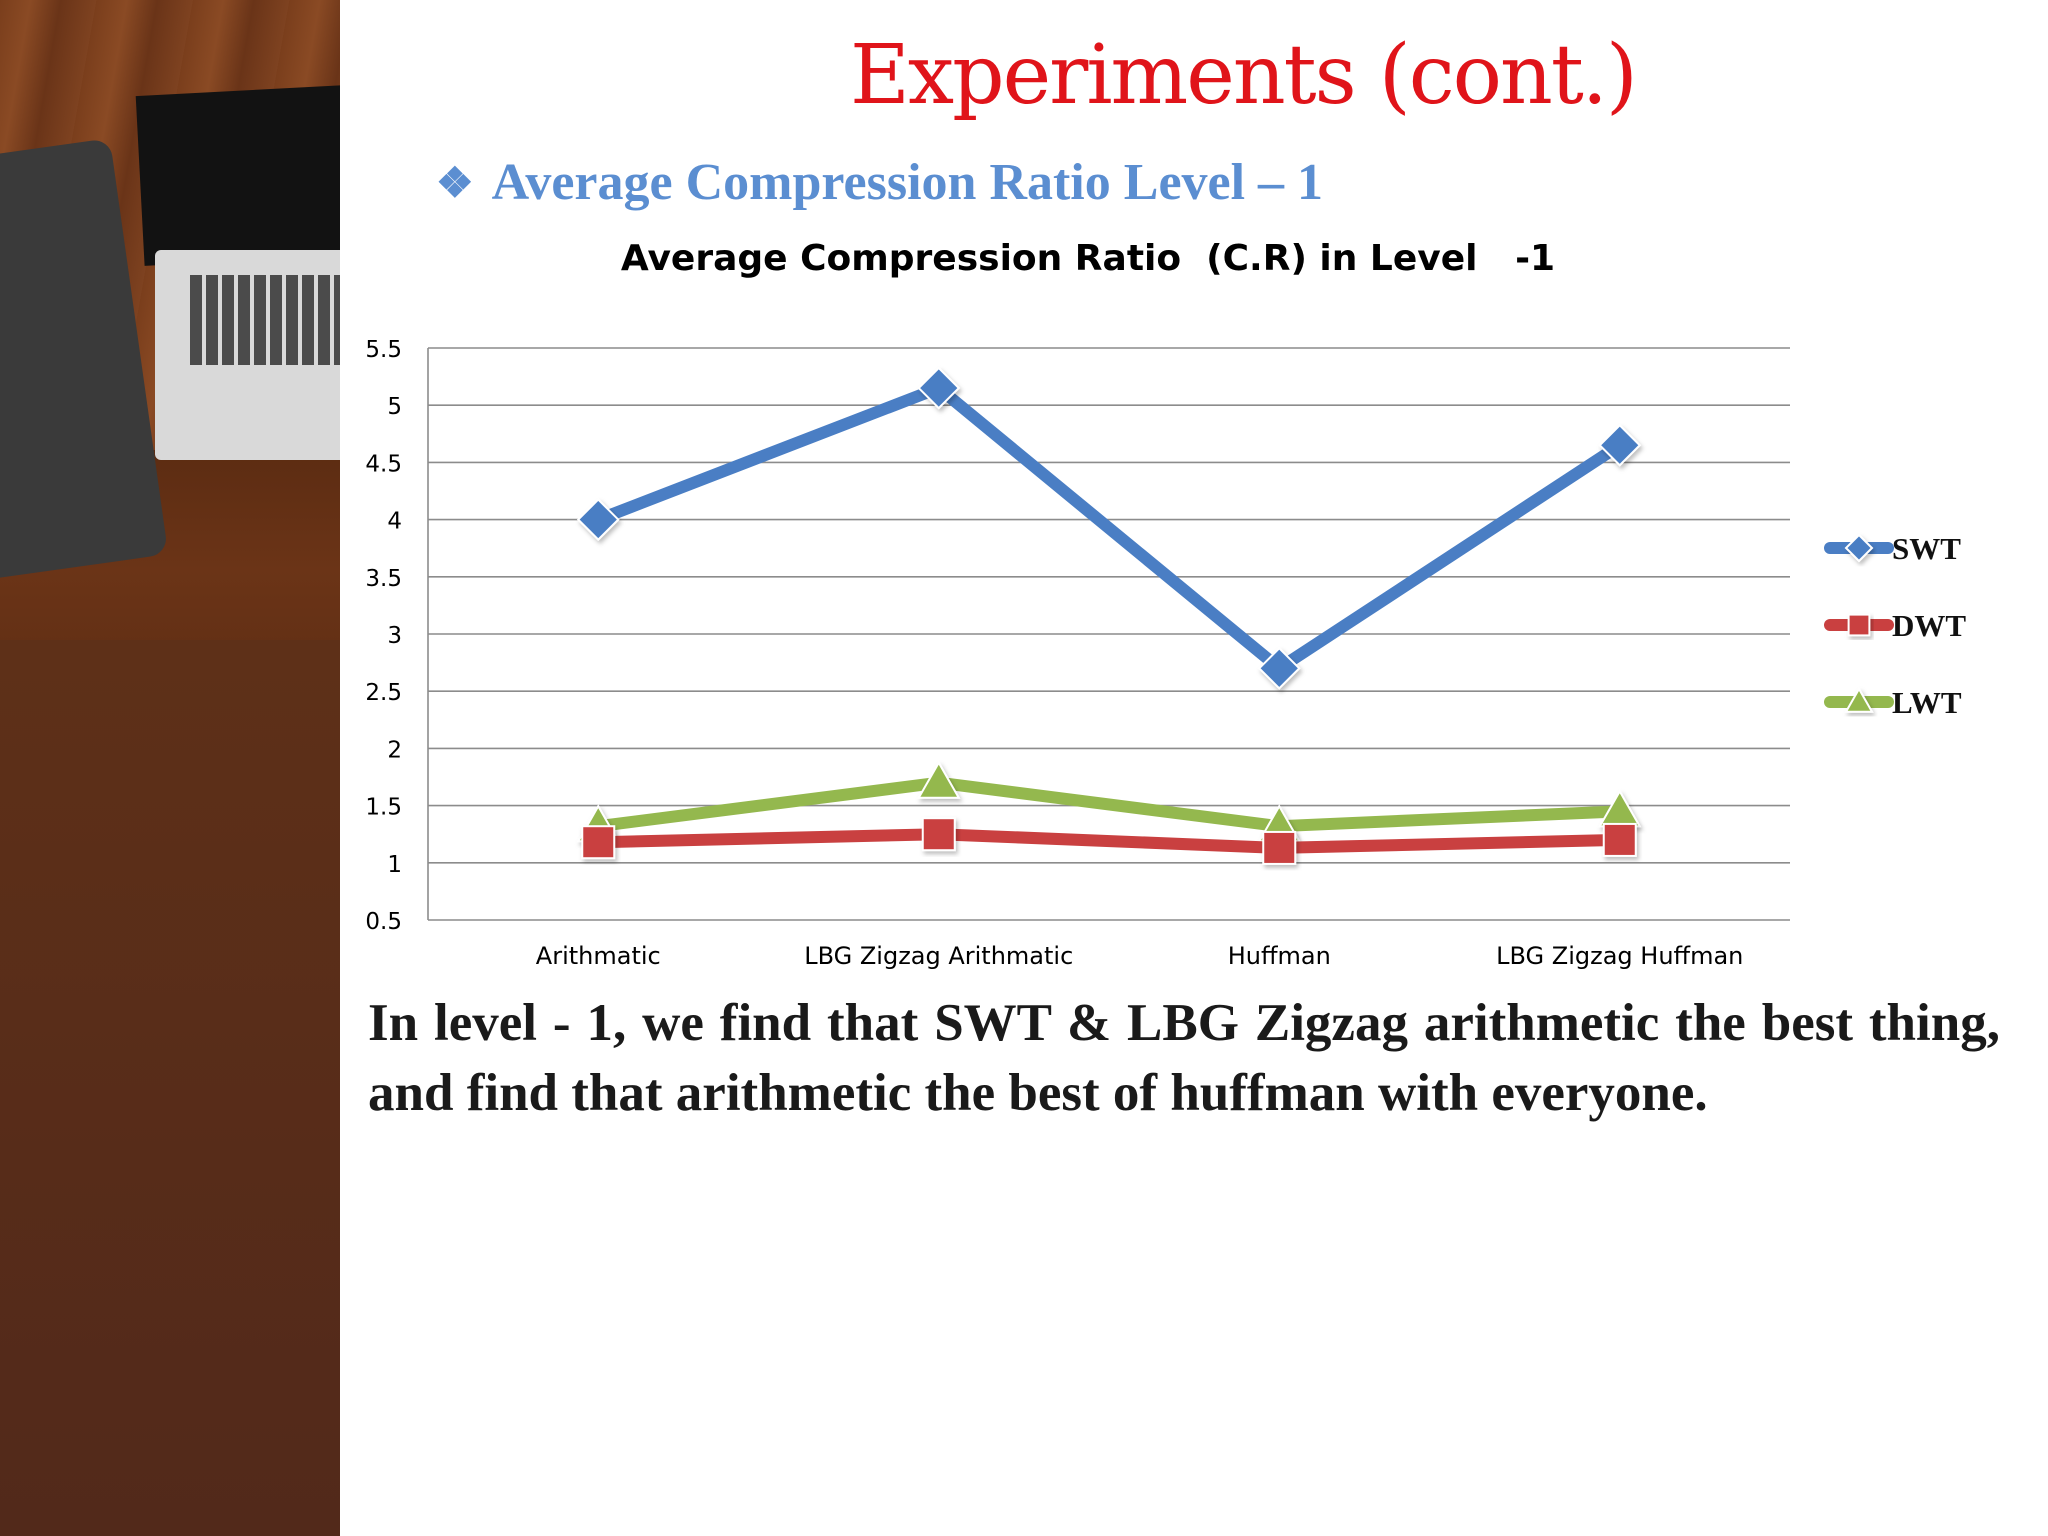 Image resolution: width=2048 pixels, height=1536 pixels. I want to click on series-dwt, so click(1109, 841).